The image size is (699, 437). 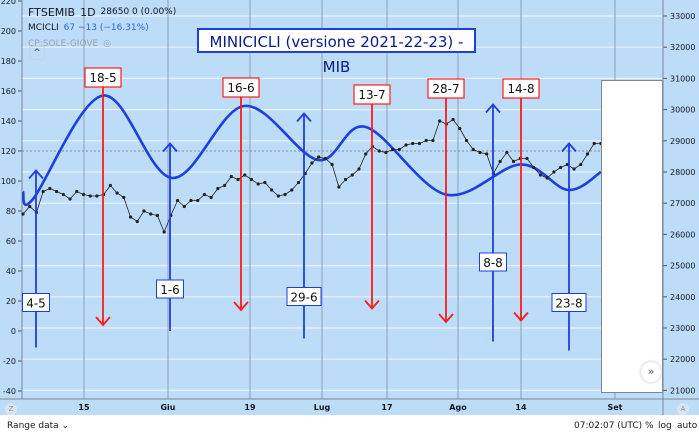 What do you see at coordinates (682, 16) in the screenshot?
I see `right-axis-label: 33000` at bounding box center [682, 16].